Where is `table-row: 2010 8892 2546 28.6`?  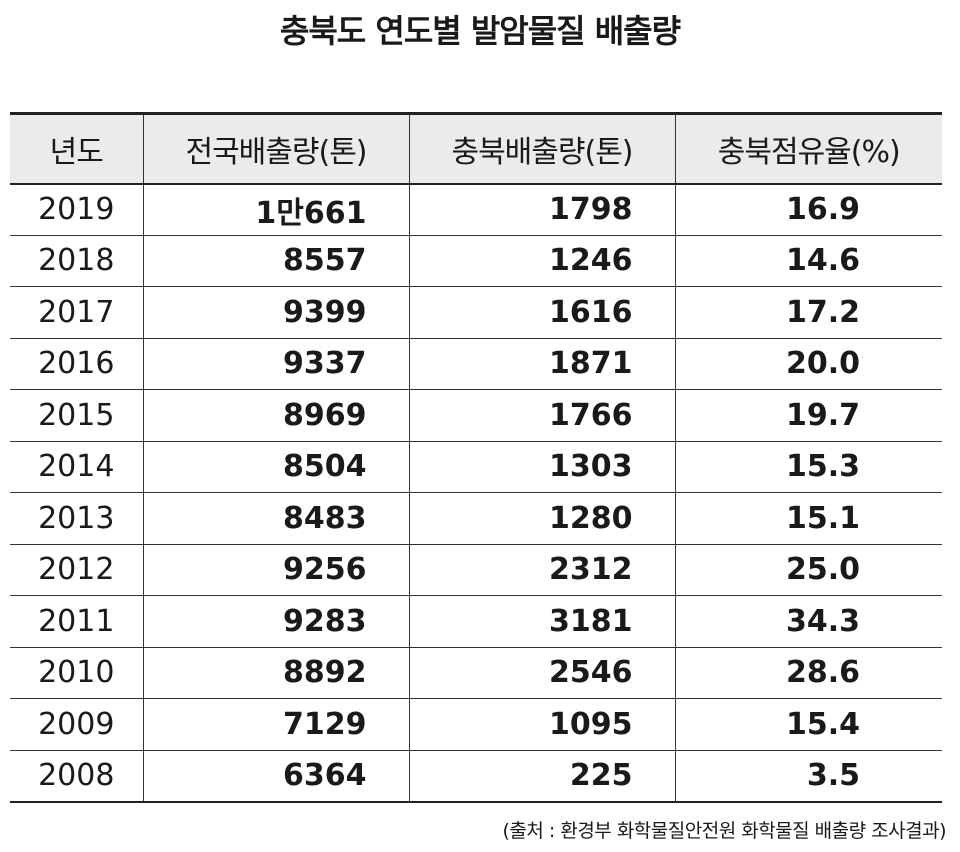 table-row: 2010 8892 2546 28.6 is located at coordinates (476, 673).